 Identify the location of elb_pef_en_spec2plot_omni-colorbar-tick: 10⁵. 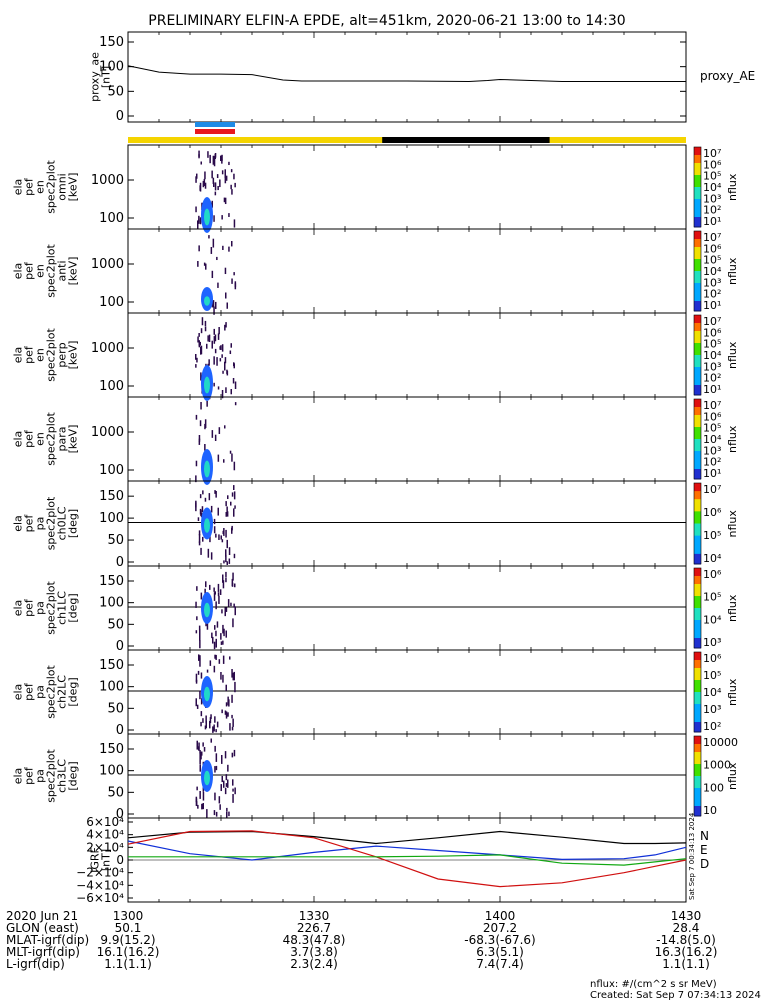
(712, 176).